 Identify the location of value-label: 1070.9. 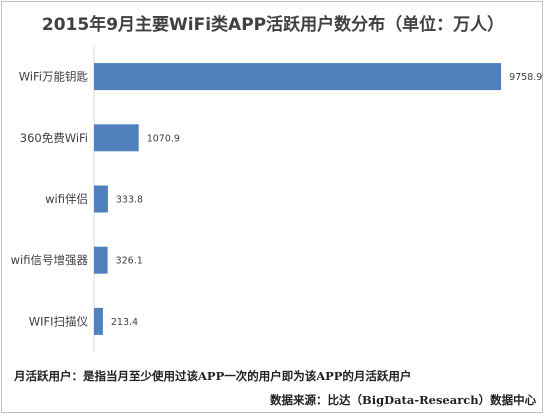
(163, 138).